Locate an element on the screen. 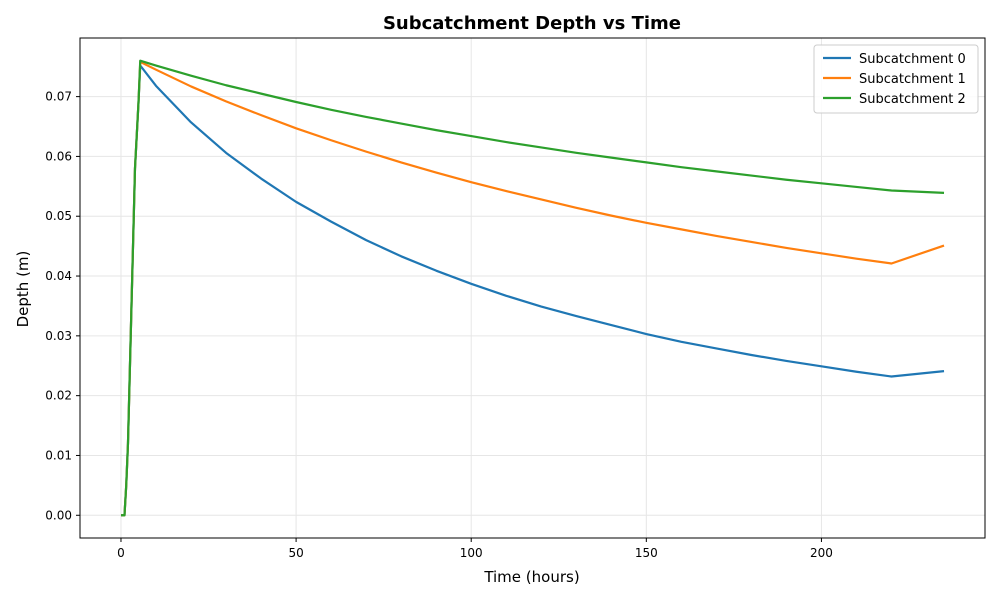  x-tick-label: 200 is located at coordinates (821, 553).